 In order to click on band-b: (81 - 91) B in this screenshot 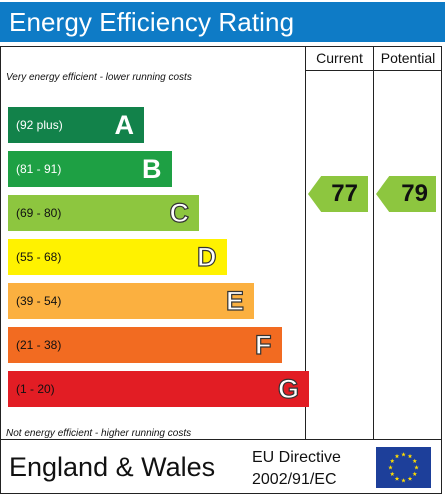, I will do `click(90, 169)`.